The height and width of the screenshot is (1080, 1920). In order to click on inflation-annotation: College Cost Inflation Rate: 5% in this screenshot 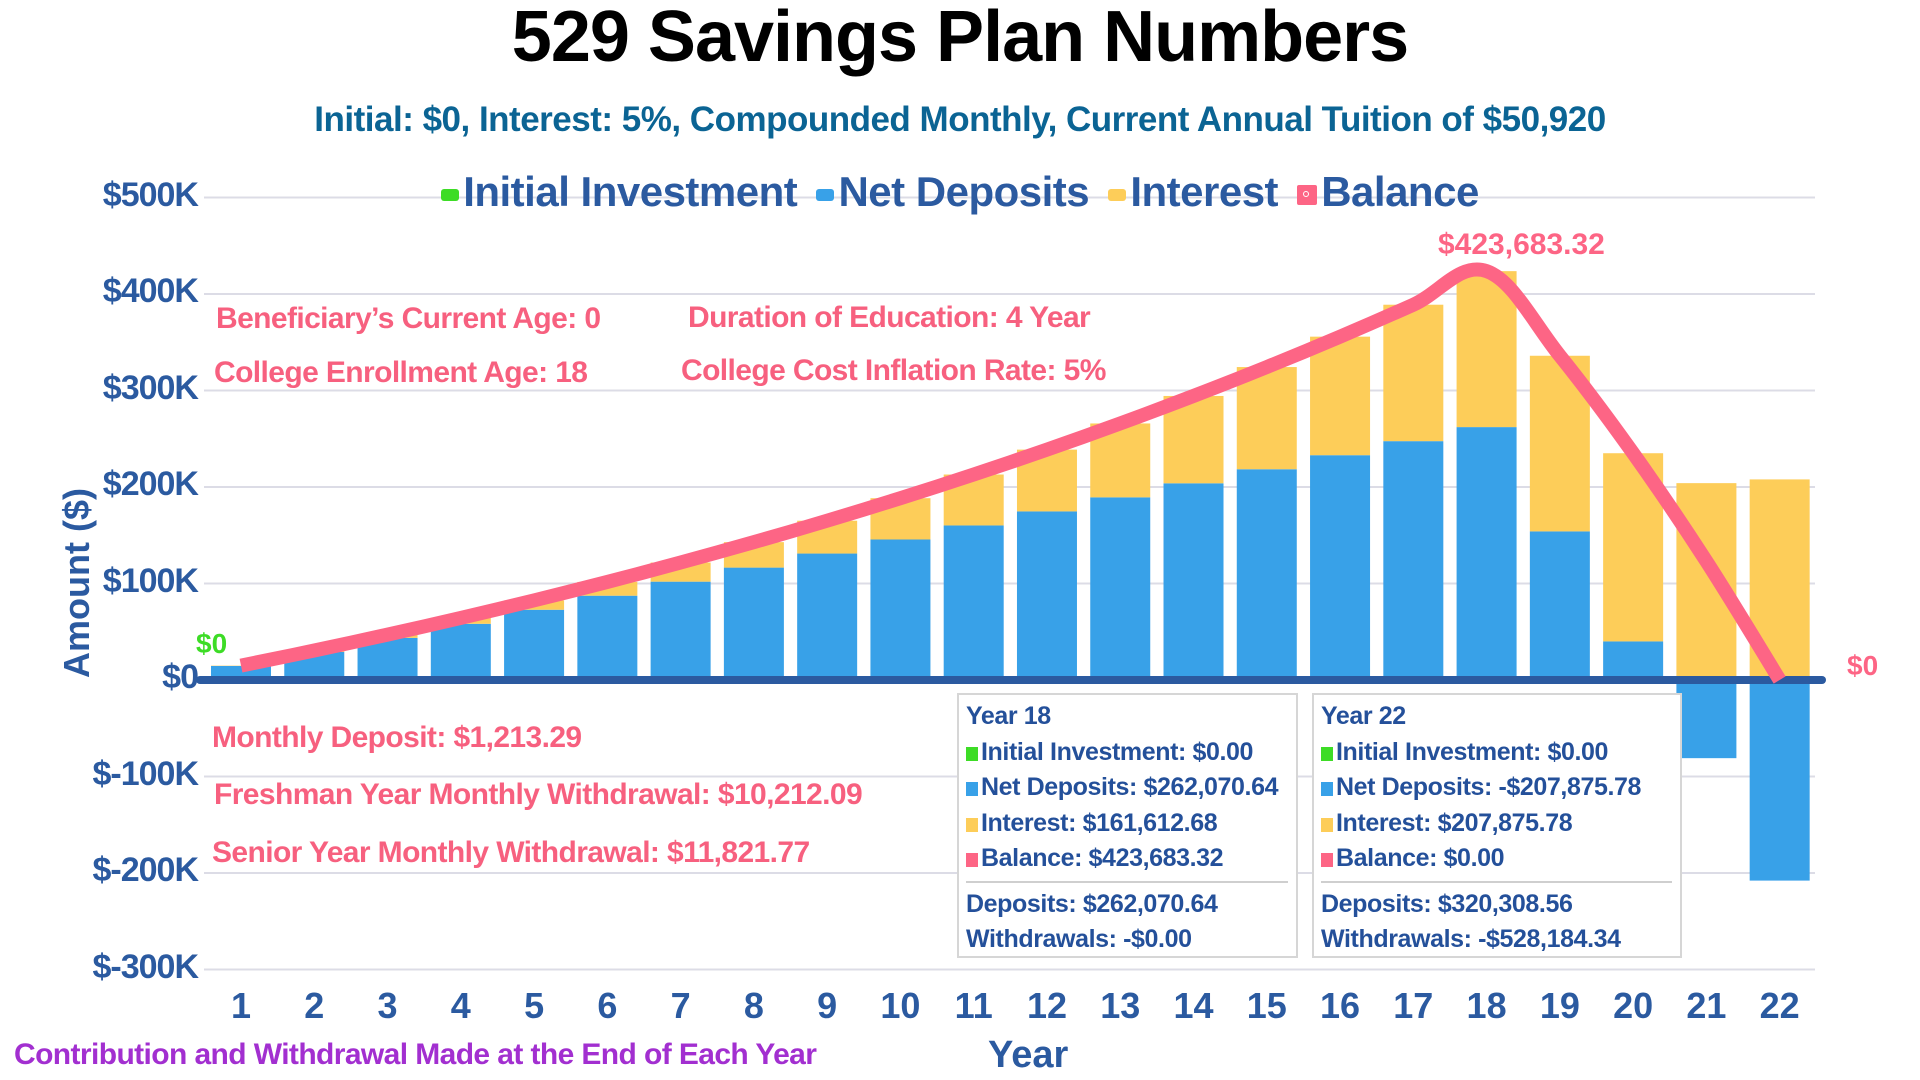, I will do `click(893, 370)`.